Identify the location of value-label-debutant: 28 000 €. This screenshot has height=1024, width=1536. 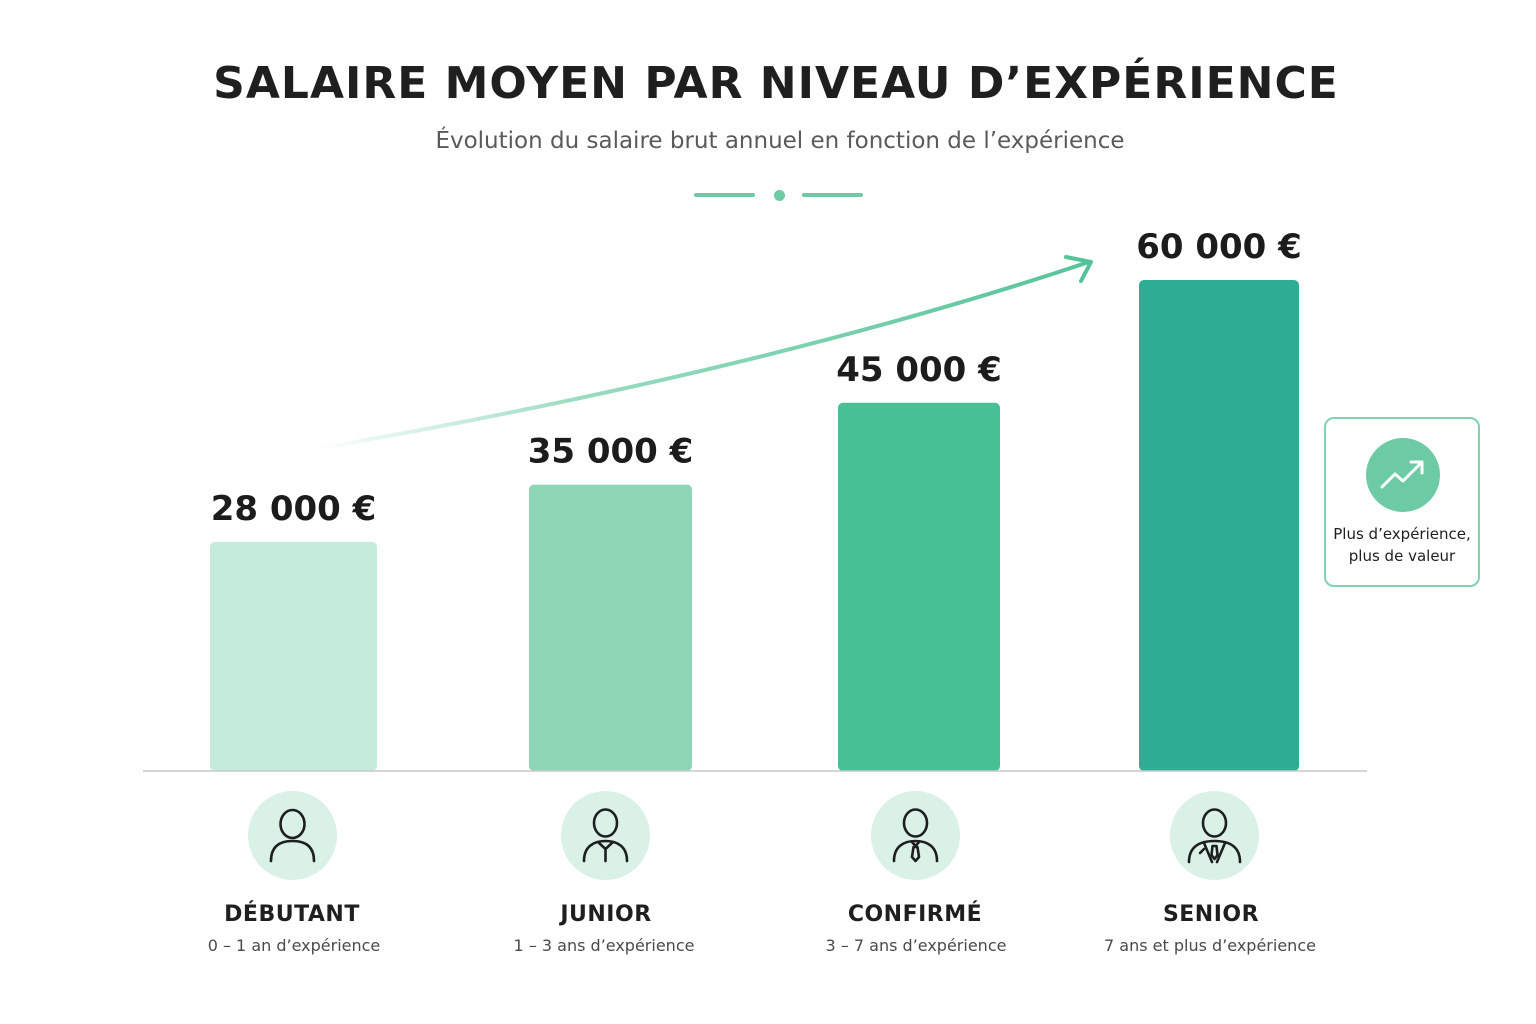
(294, 509).